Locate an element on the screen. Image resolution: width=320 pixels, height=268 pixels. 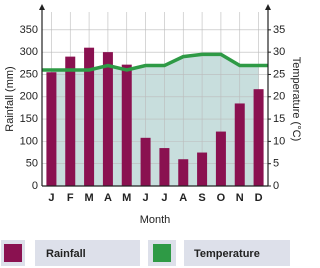
x-tick-label: S is located at coordinates (201, 198).